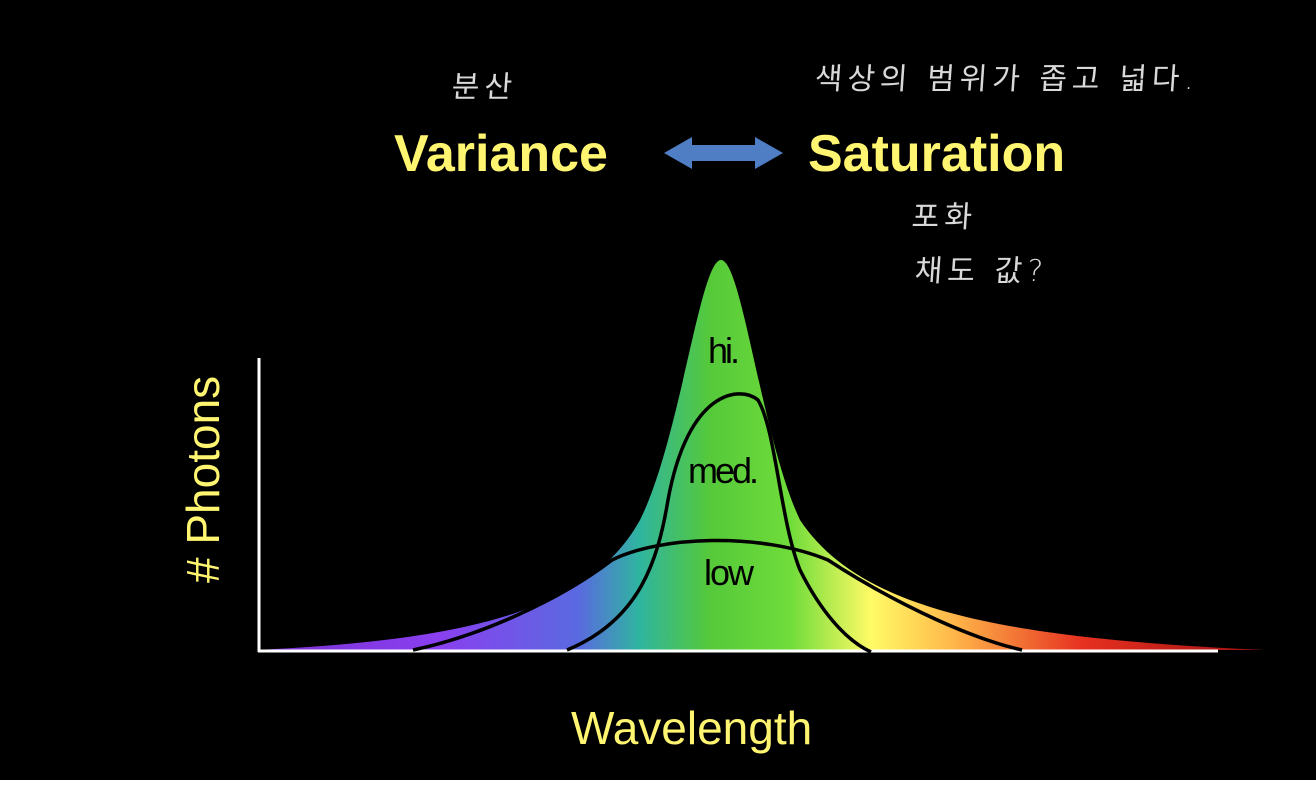  I want to click on low-curve-label: low, so click(729, 572).